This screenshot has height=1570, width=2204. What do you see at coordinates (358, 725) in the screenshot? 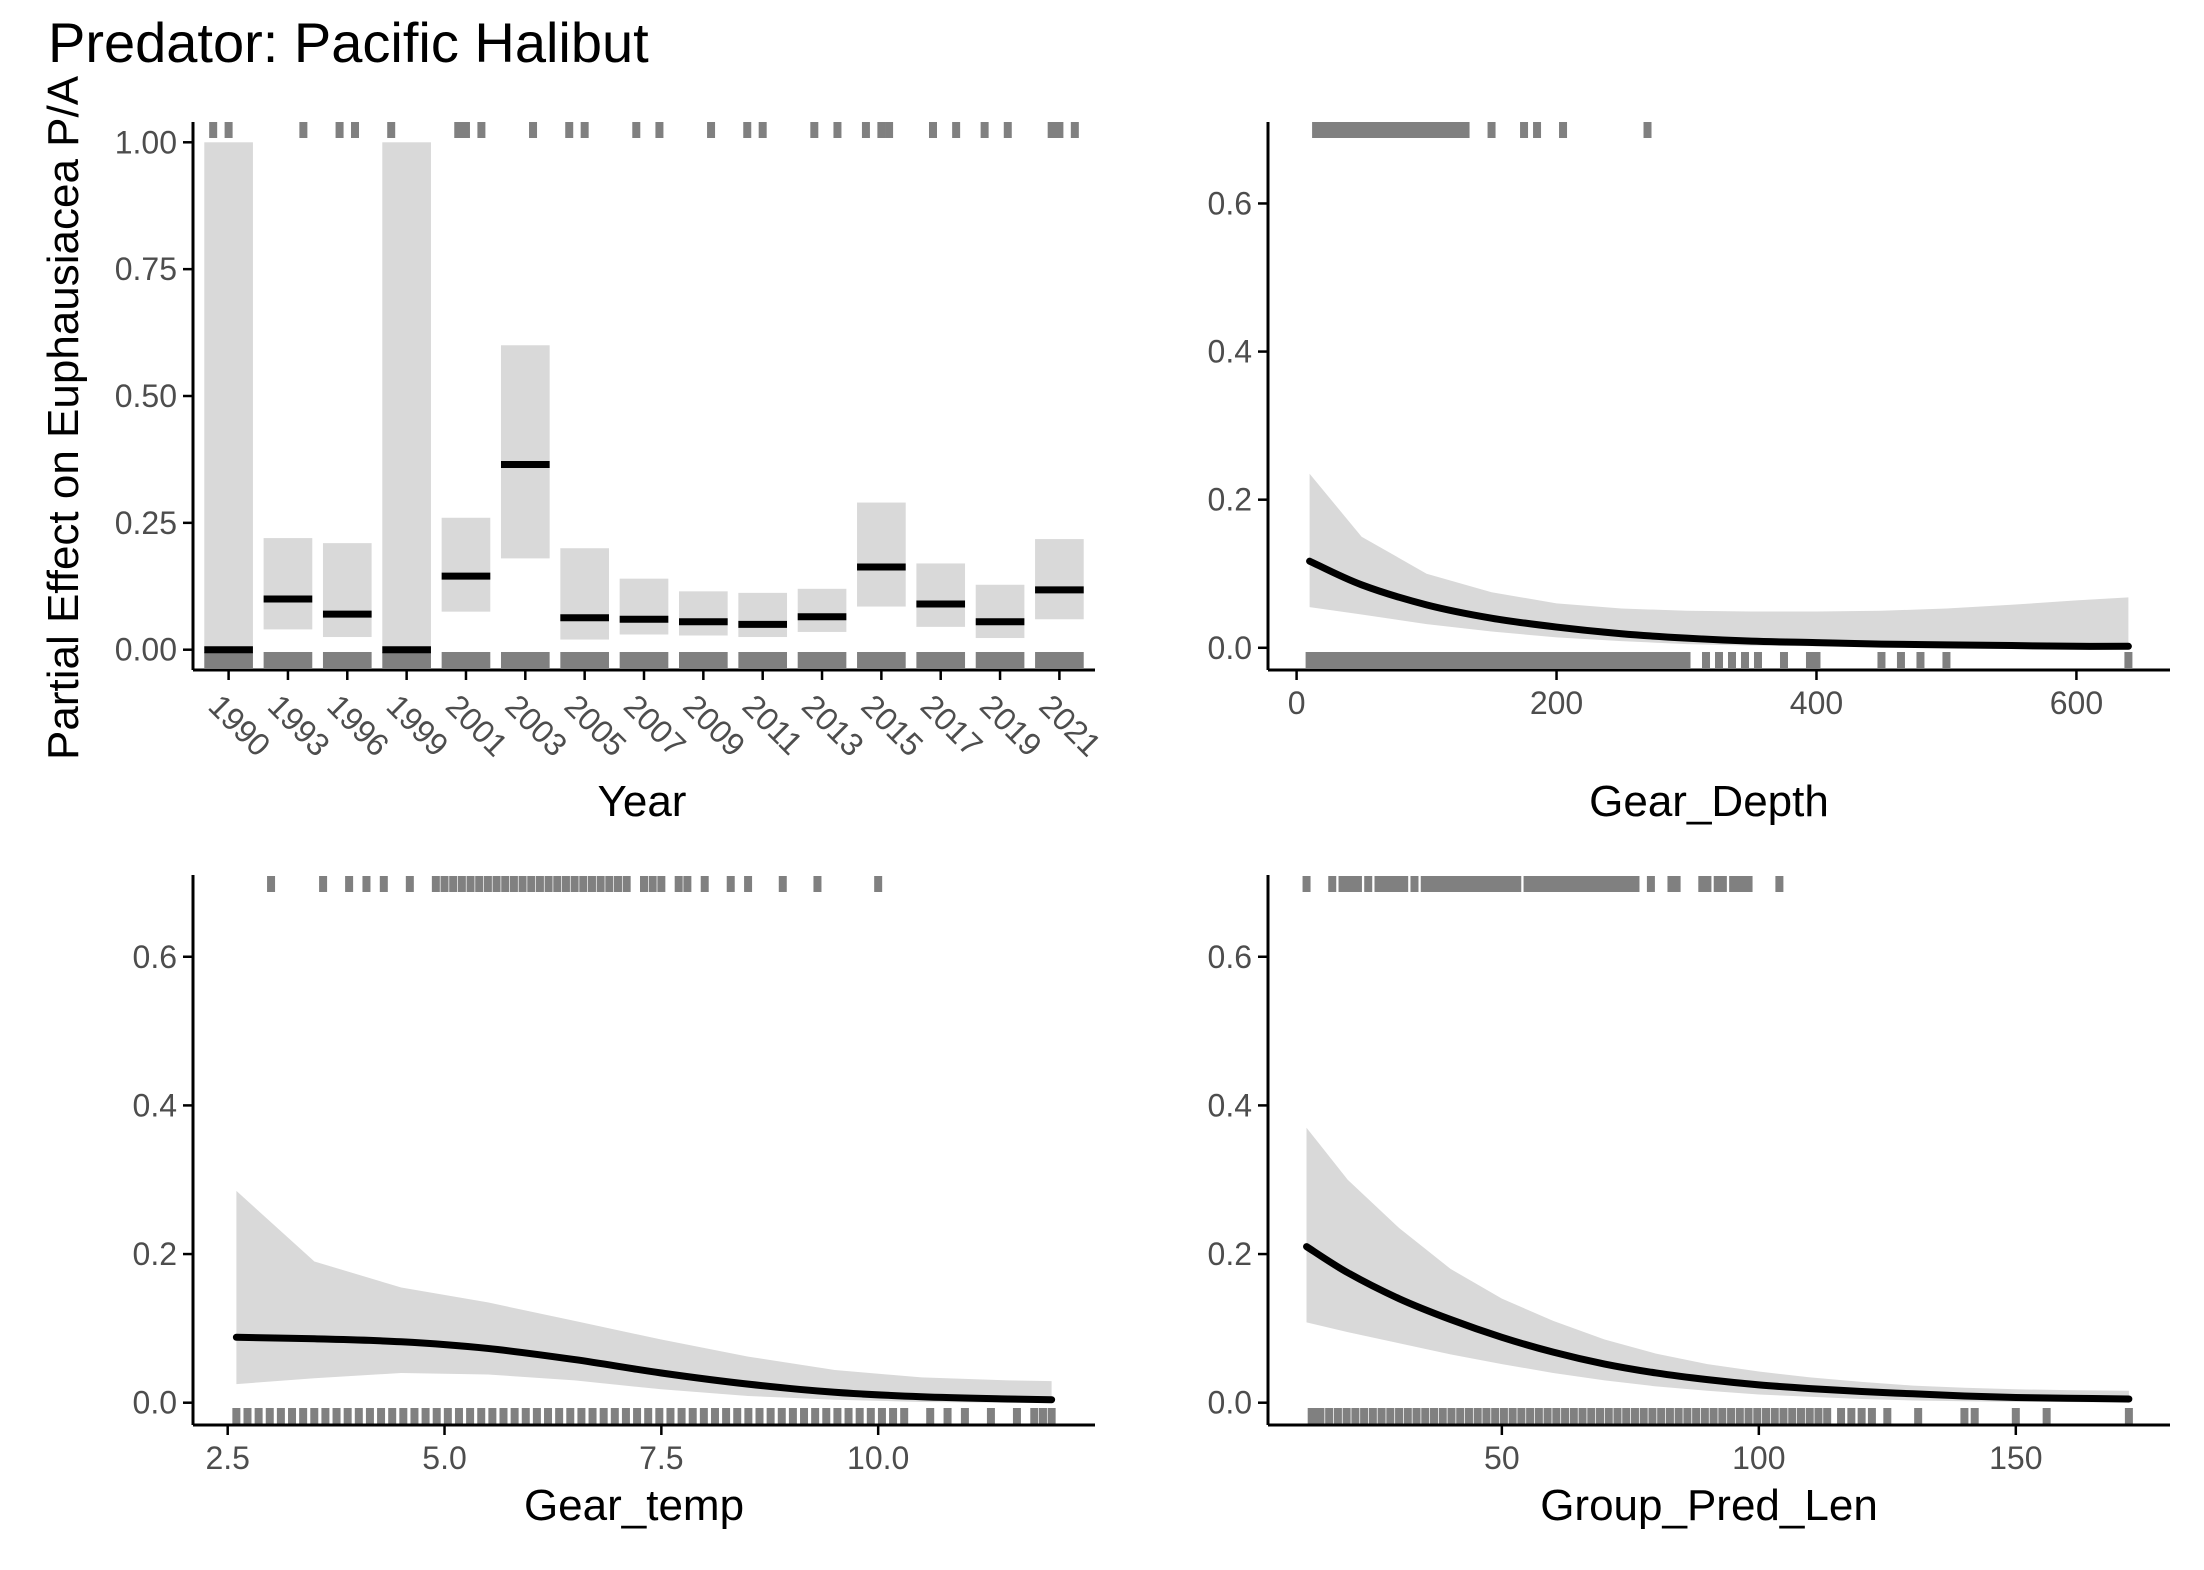
I see `x-tick-label: 1996` at bounding box center [358, 725].